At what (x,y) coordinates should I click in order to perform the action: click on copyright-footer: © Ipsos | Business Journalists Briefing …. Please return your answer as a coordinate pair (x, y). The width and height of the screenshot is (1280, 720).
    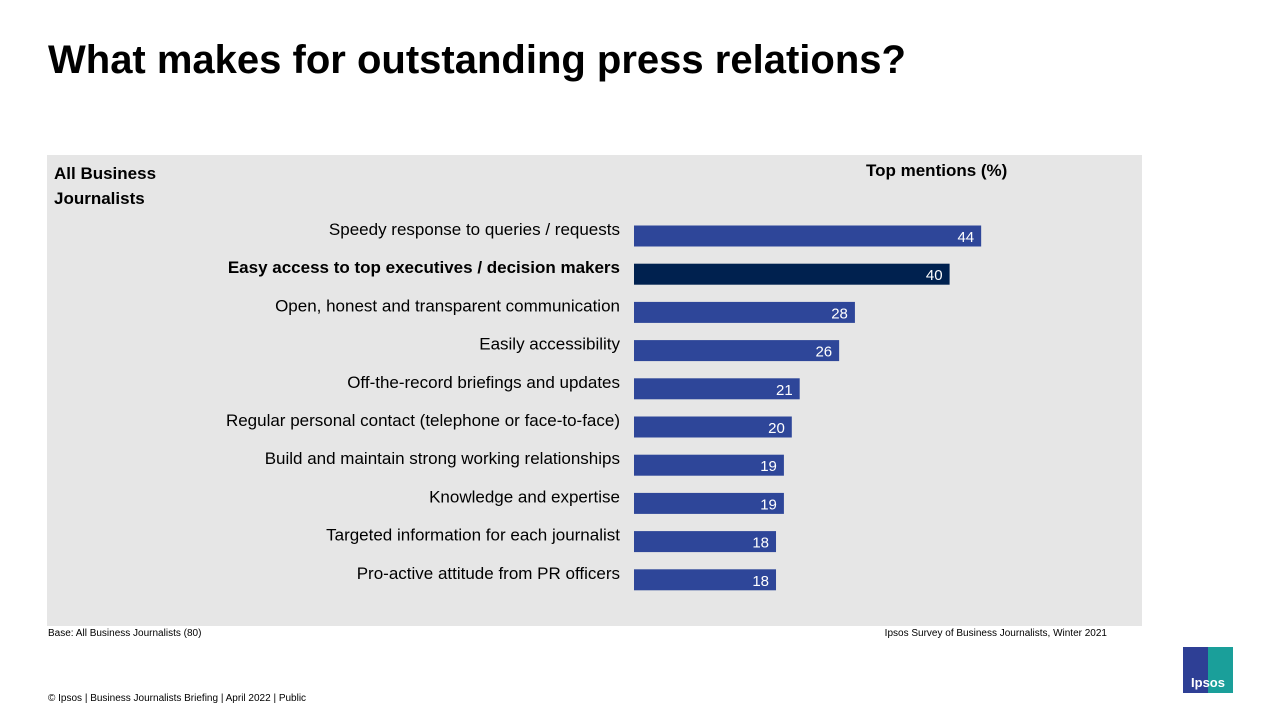
    Looking at the image, I should click on (177, 698).